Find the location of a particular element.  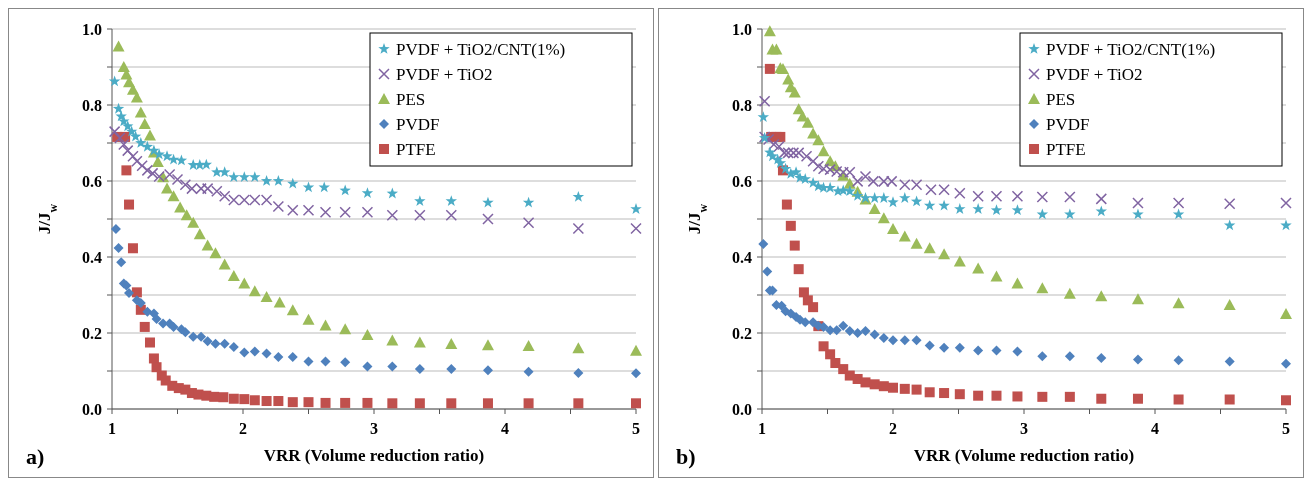

text: b) is located at coordinates (686, 456).